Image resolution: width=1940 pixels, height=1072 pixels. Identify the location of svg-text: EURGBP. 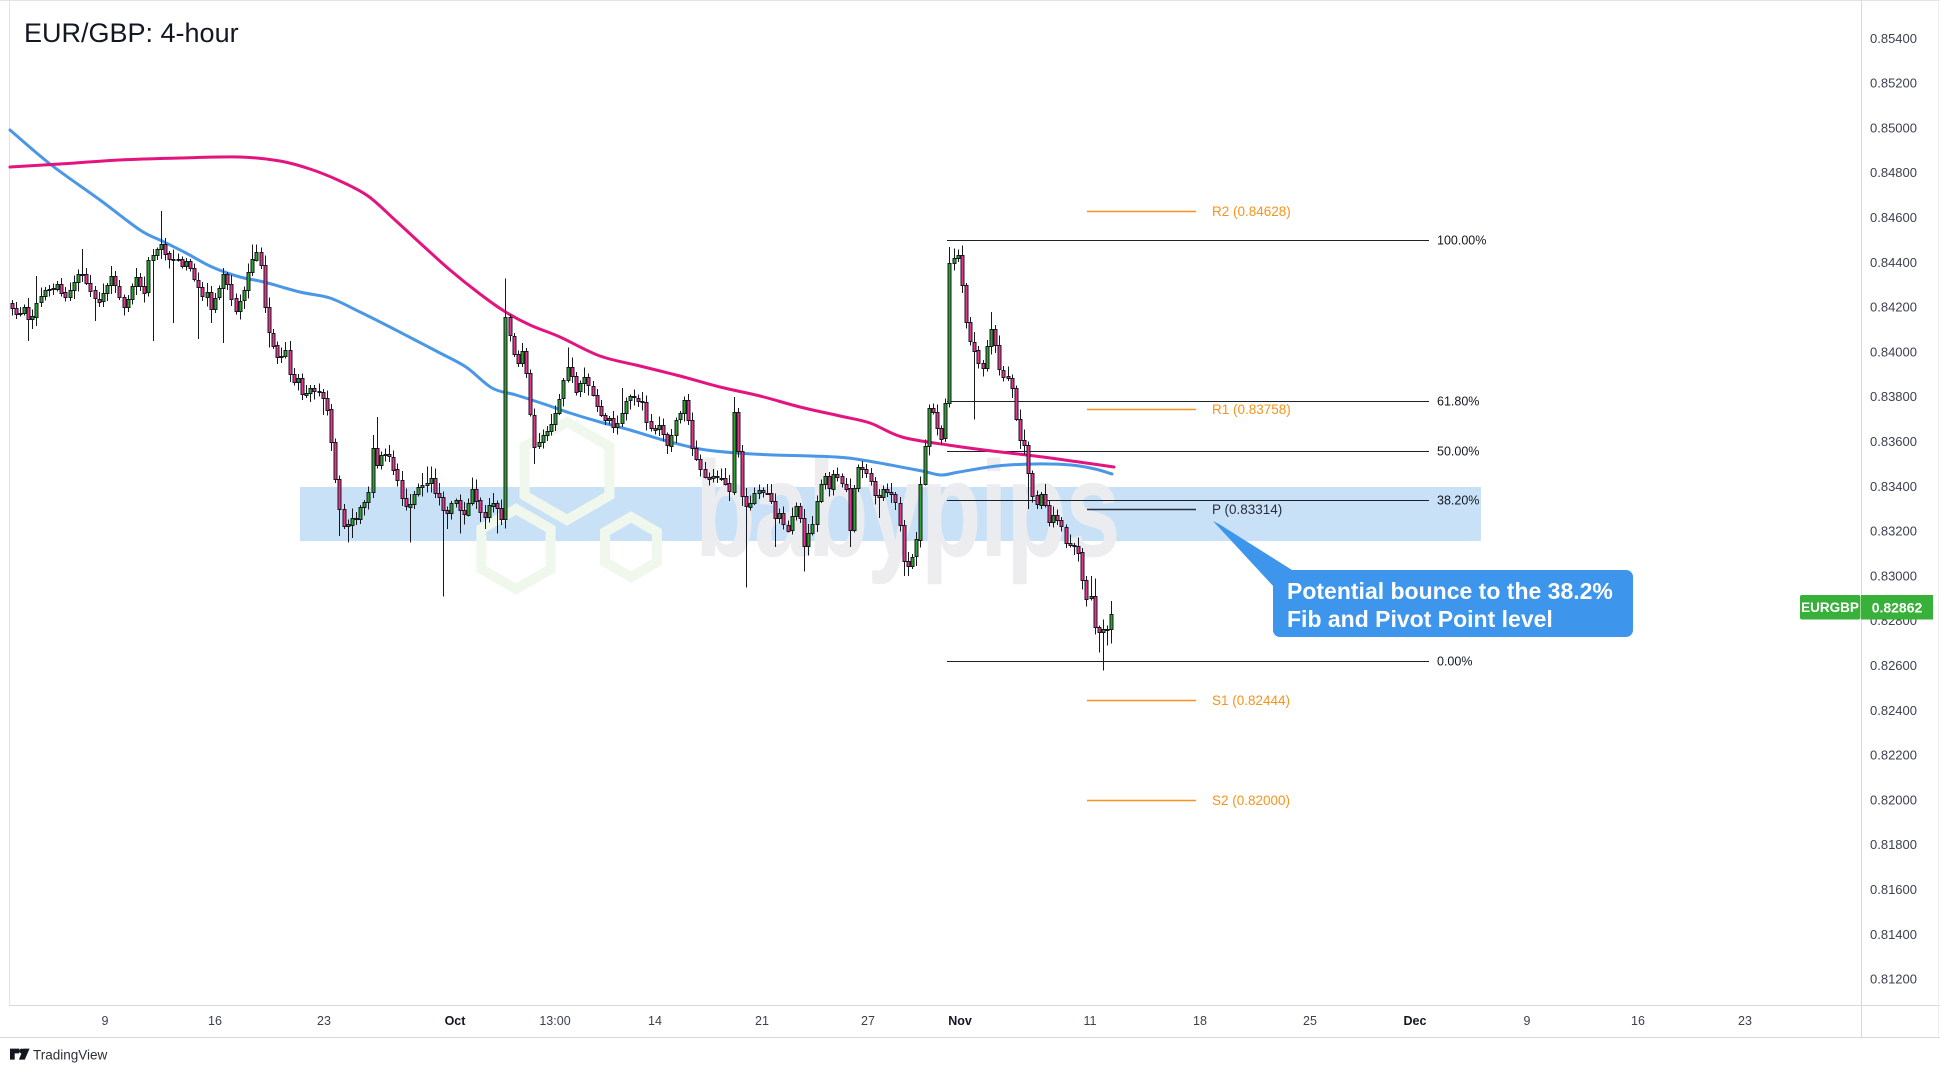
(1830, 607).